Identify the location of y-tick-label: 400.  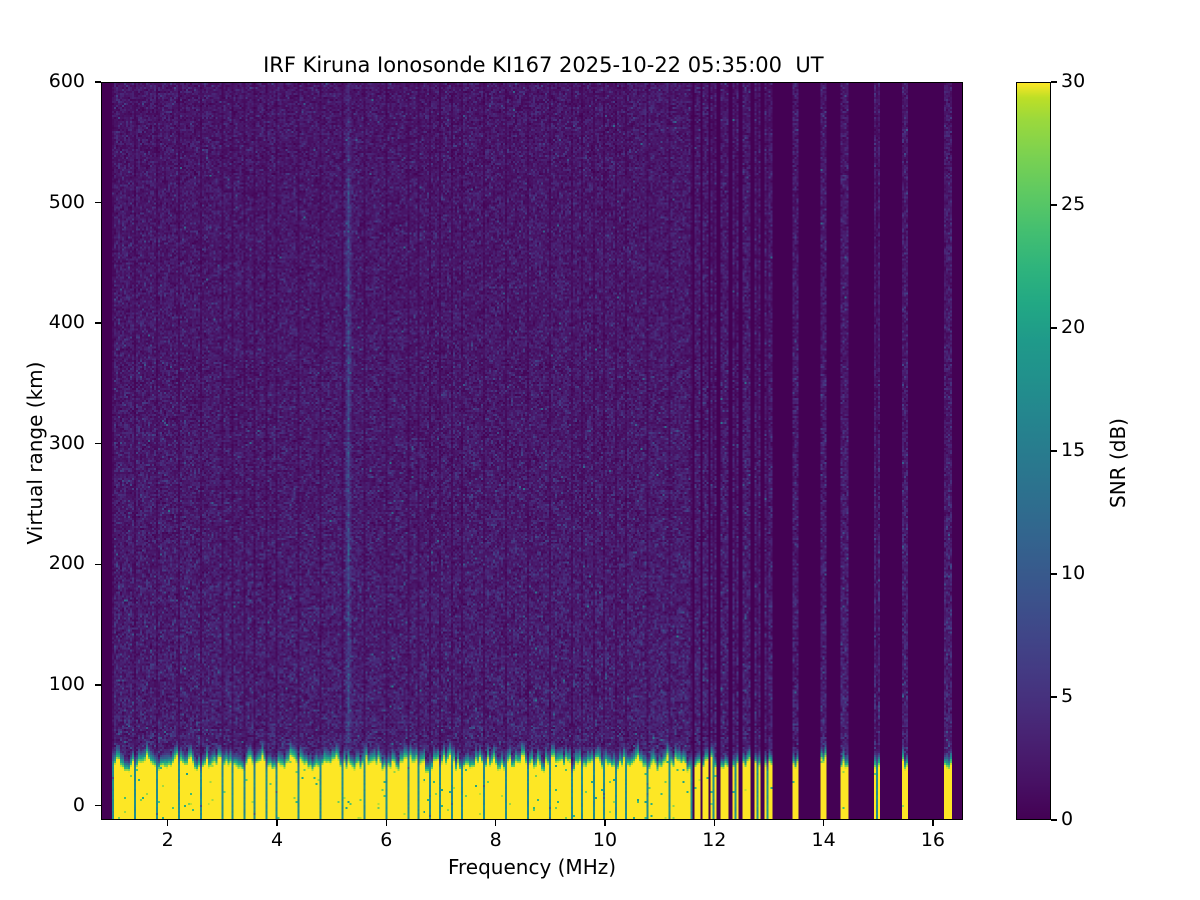
(66, 322).